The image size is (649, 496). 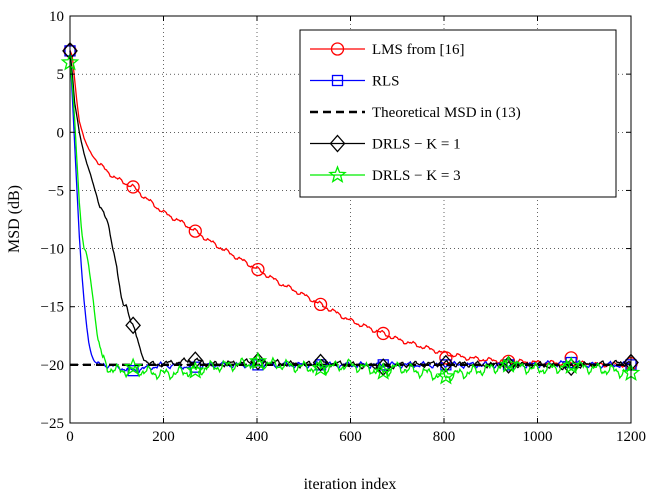 I want to click on x-tick-label: 600, so click(x=350, y=437).